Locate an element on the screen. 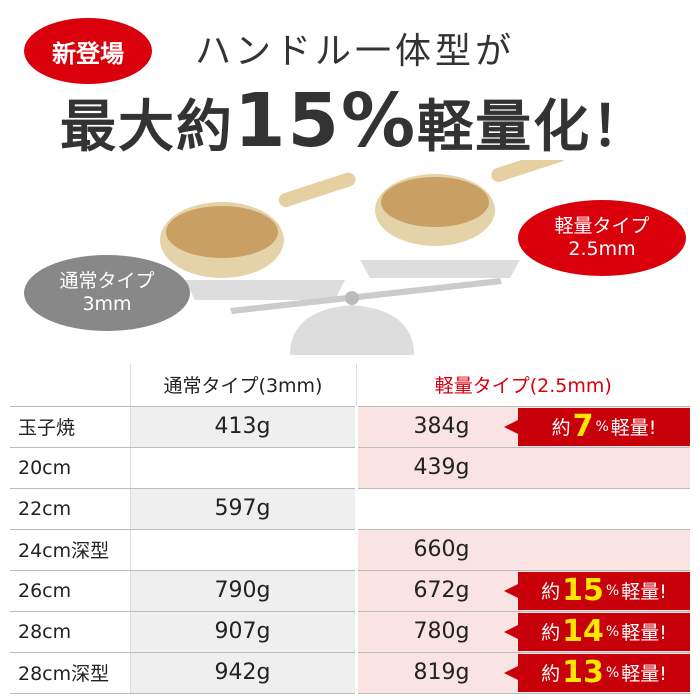 The width and height of the screenshot is (700, 700). table-row: 28cm 907g 780g 約 14% 軽量! is located at coordinates (350, 632).